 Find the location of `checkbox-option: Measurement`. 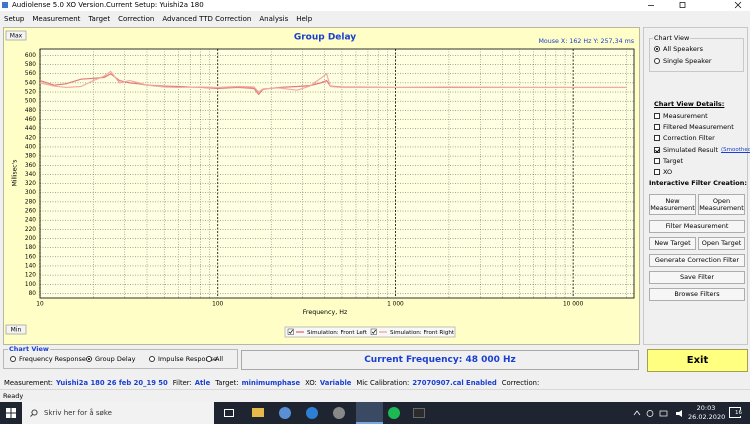

checkbox-option: Measurement is located at coordinates (681, 116).